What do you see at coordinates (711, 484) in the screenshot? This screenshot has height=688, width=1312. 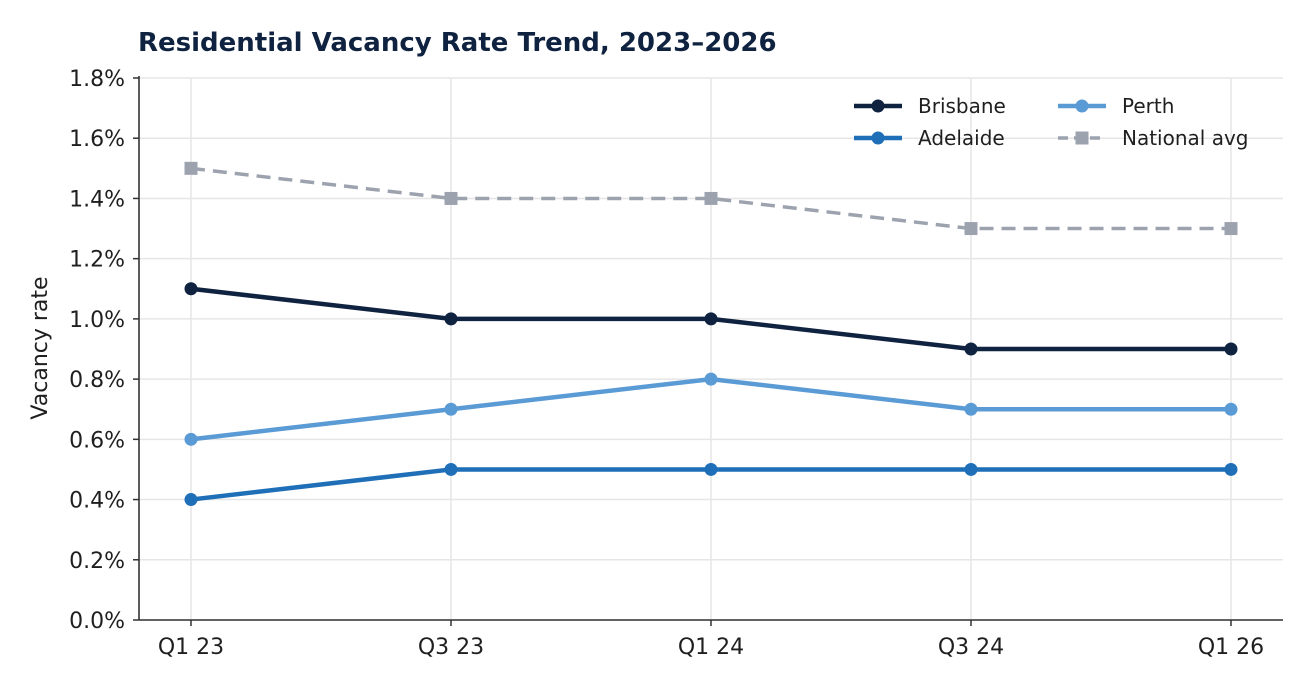 I see `series-adelaide` at bounding box center [711, 484].